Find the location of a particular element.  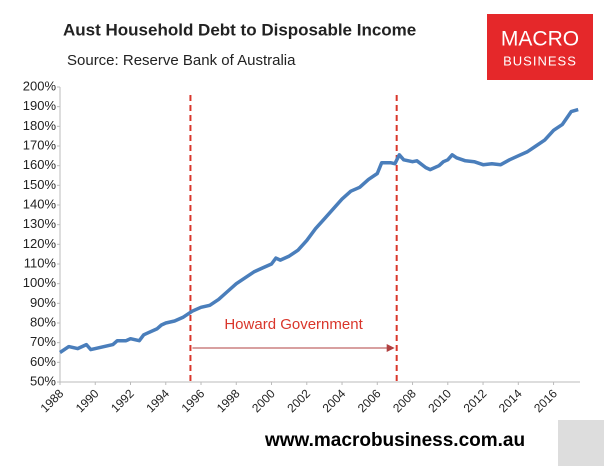

y-tick-label: 170% is located at coordinates (40, 144).